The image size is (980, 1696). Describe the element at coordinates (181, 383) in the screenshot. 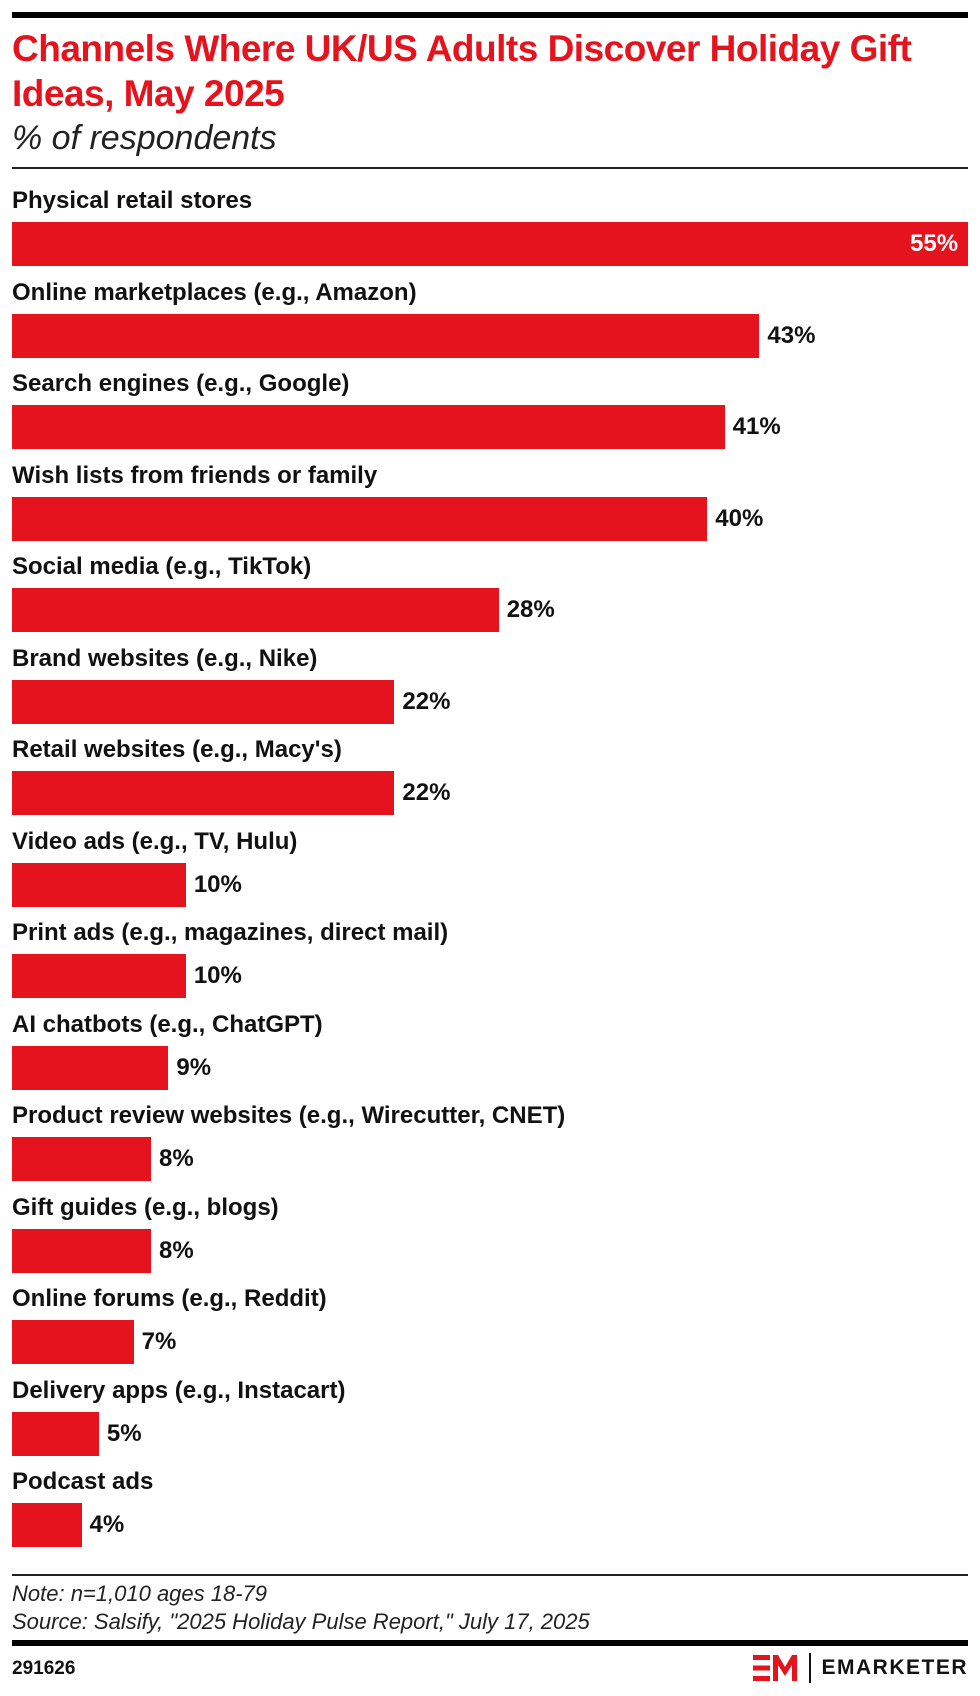

I see `category-label: Search engines (e.g., Google)` at that location.